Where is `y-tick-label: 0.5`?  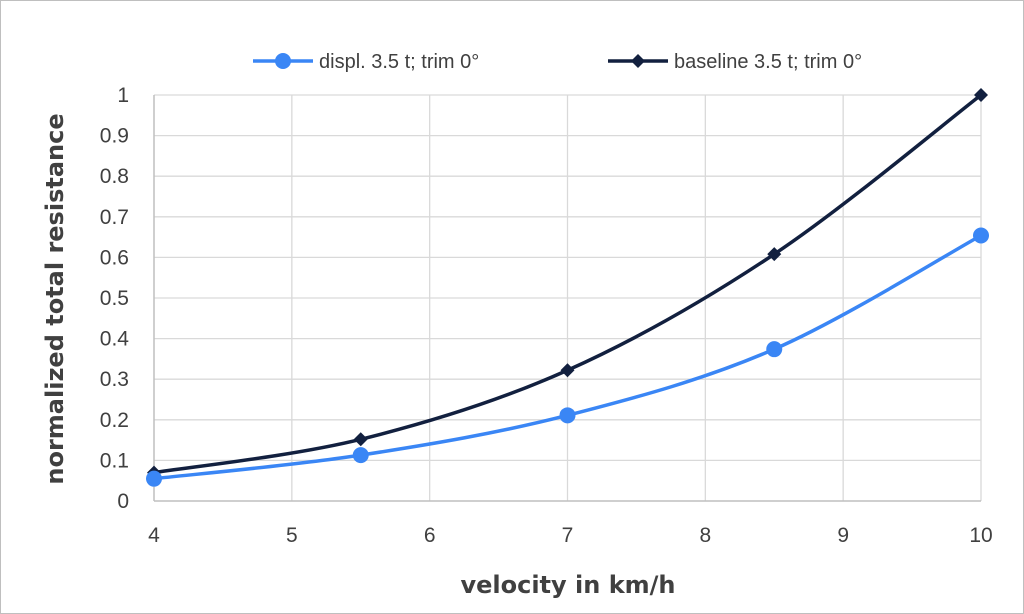 y-tick-label: 0.5 is located at coordinates (114, 298).